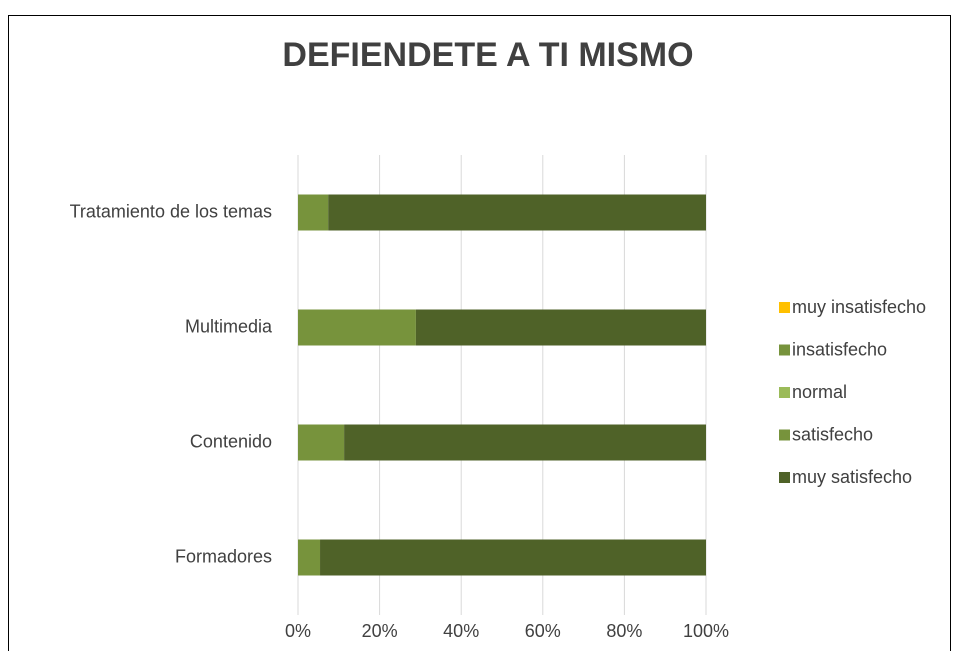 Image resolution: width=954 pixels, height=651 pixels. What do you see at coordinates (487, 55) in the screenshot?
I see `chart-title: DEFIENDETE A TI MISMO` at bounding box center [487, 55].